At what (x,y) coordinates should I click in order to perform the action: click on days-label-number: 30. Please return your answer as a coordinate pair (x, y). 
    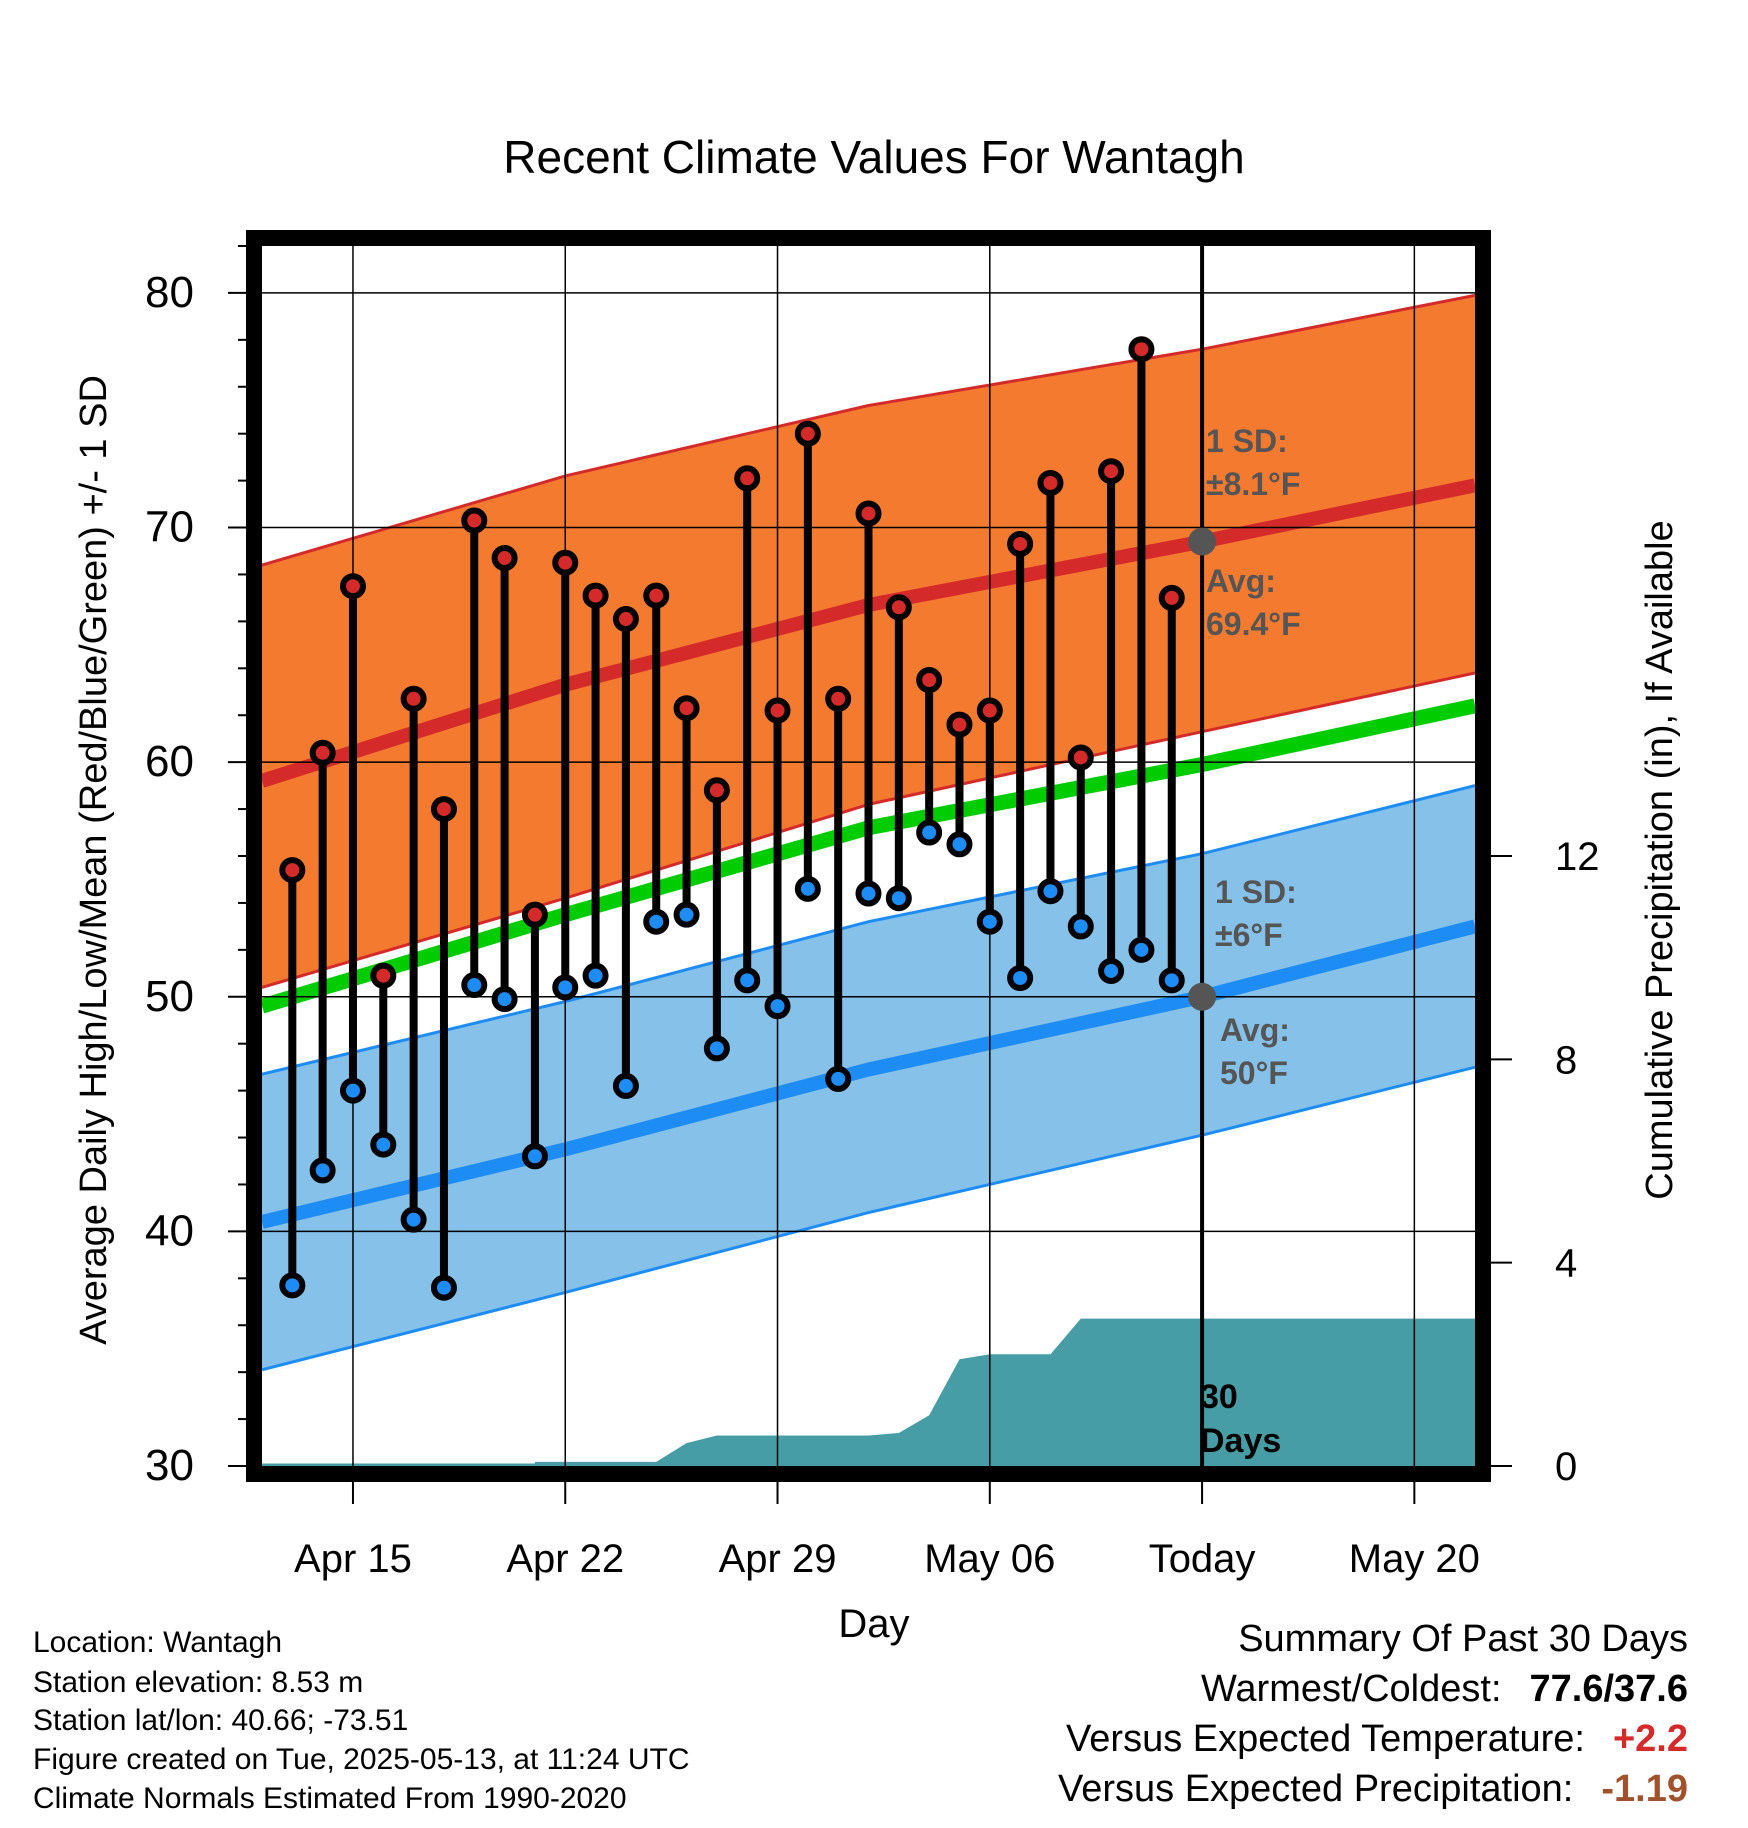
    Looking at the image, I should click on (1219, 1397).